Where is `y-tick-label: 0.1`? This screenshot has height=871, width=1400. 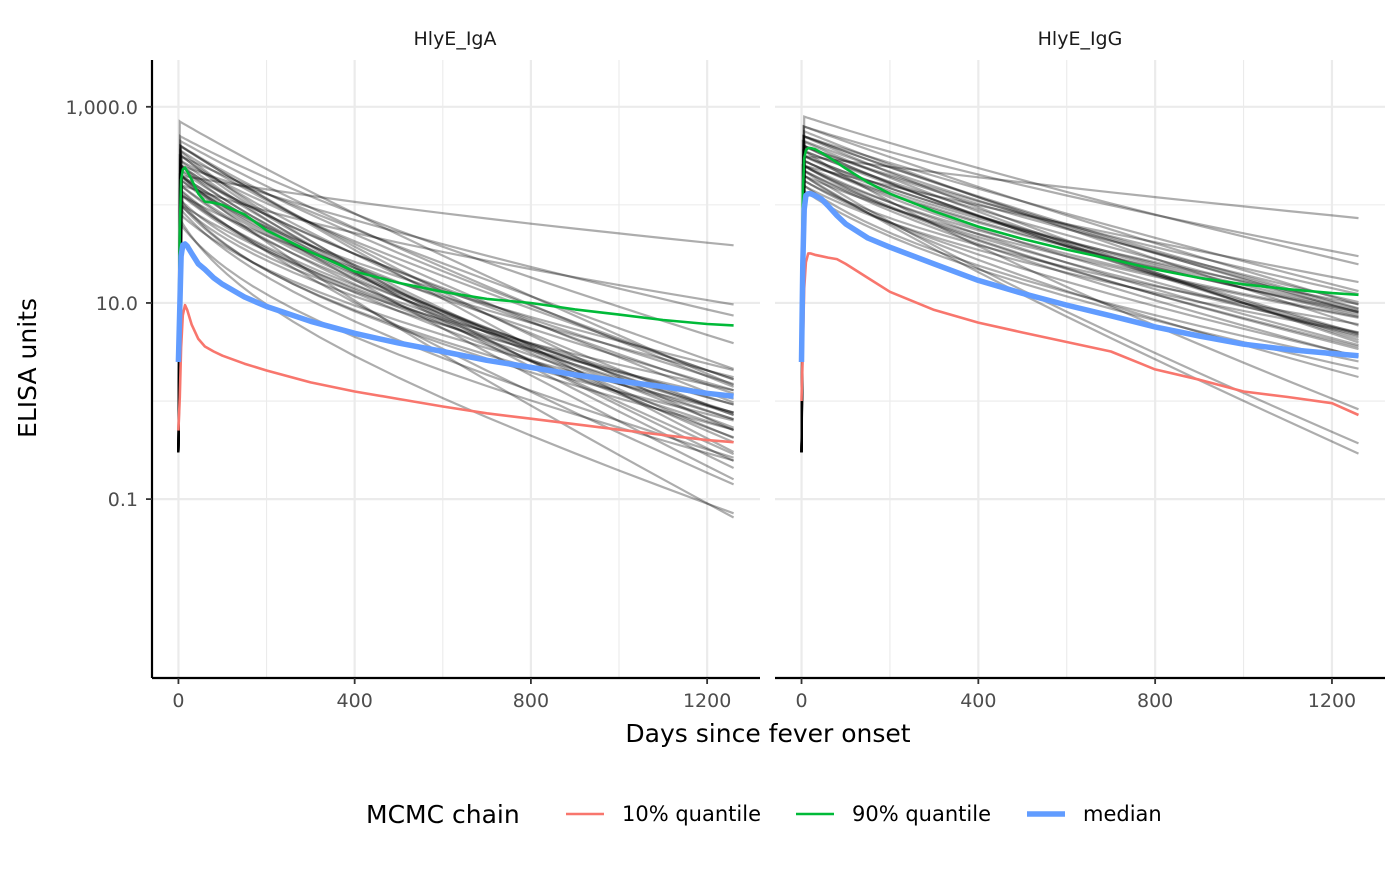
y-tick-label: 0.1 is located at coordinates (123, 500).